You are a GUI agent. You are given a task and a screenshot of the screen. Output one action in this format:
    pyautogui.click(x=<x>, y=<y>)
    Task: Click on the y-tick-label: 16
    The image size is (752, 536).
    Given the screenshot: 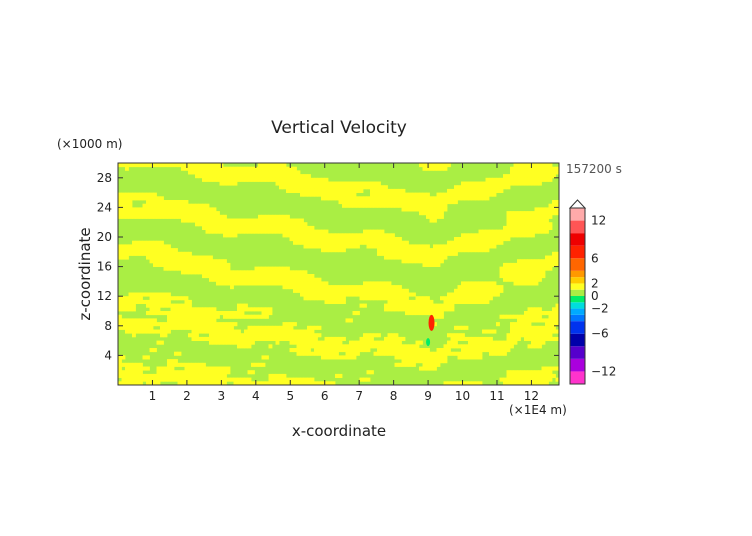 What is the action you would take?
    pyautogui.click(x=104, y=267)
    